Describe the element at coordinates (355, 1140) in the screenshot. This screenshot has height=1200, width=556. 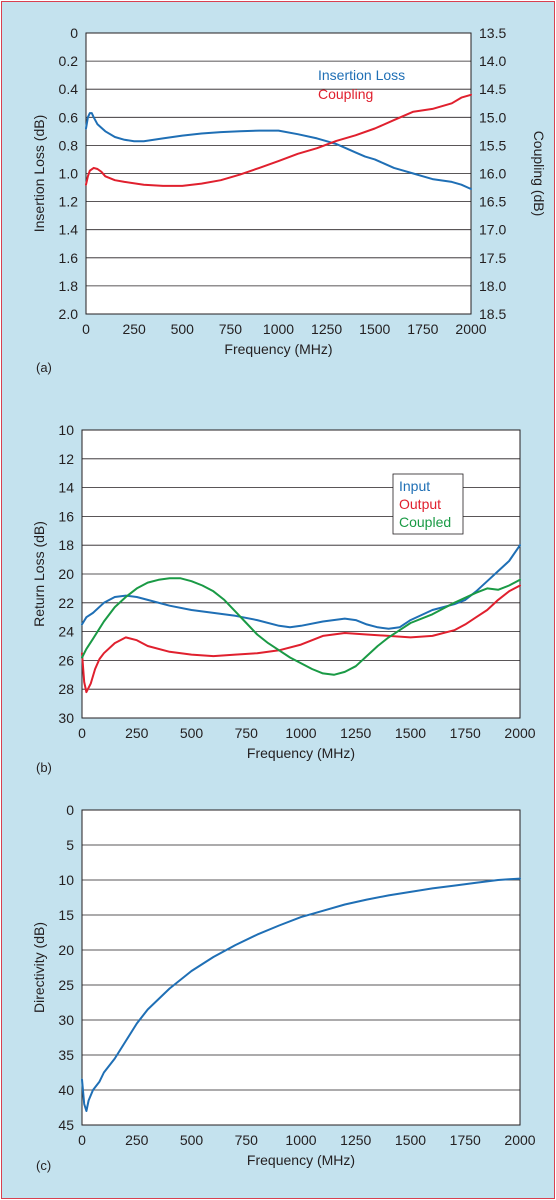
I see `chart-3-x-tick-label: 1250` at that location.